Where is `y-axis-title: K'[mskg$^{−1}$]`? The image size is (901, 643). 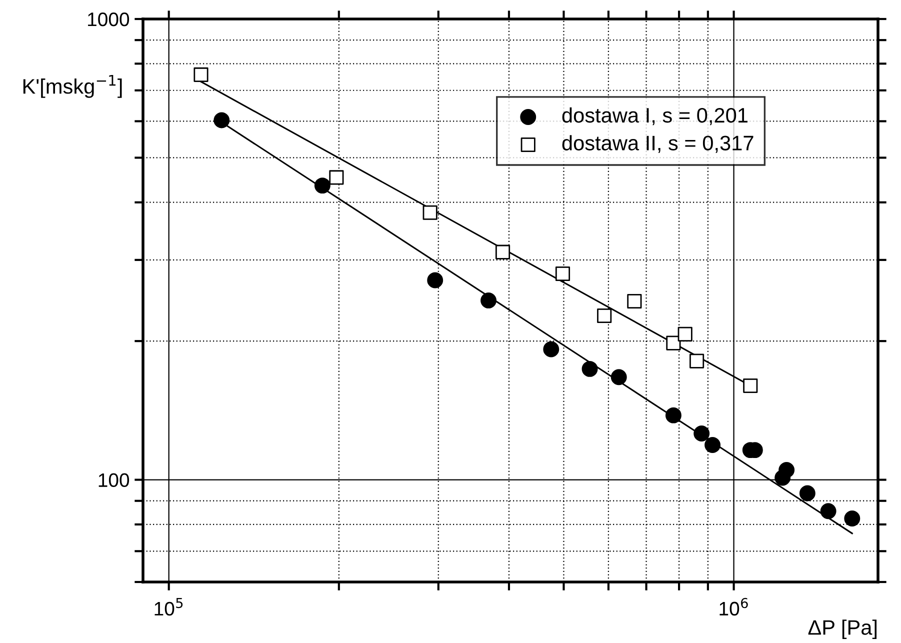
y-axis-title: K'[mskg$^{−1}$] is located at coordinates (72, 86).